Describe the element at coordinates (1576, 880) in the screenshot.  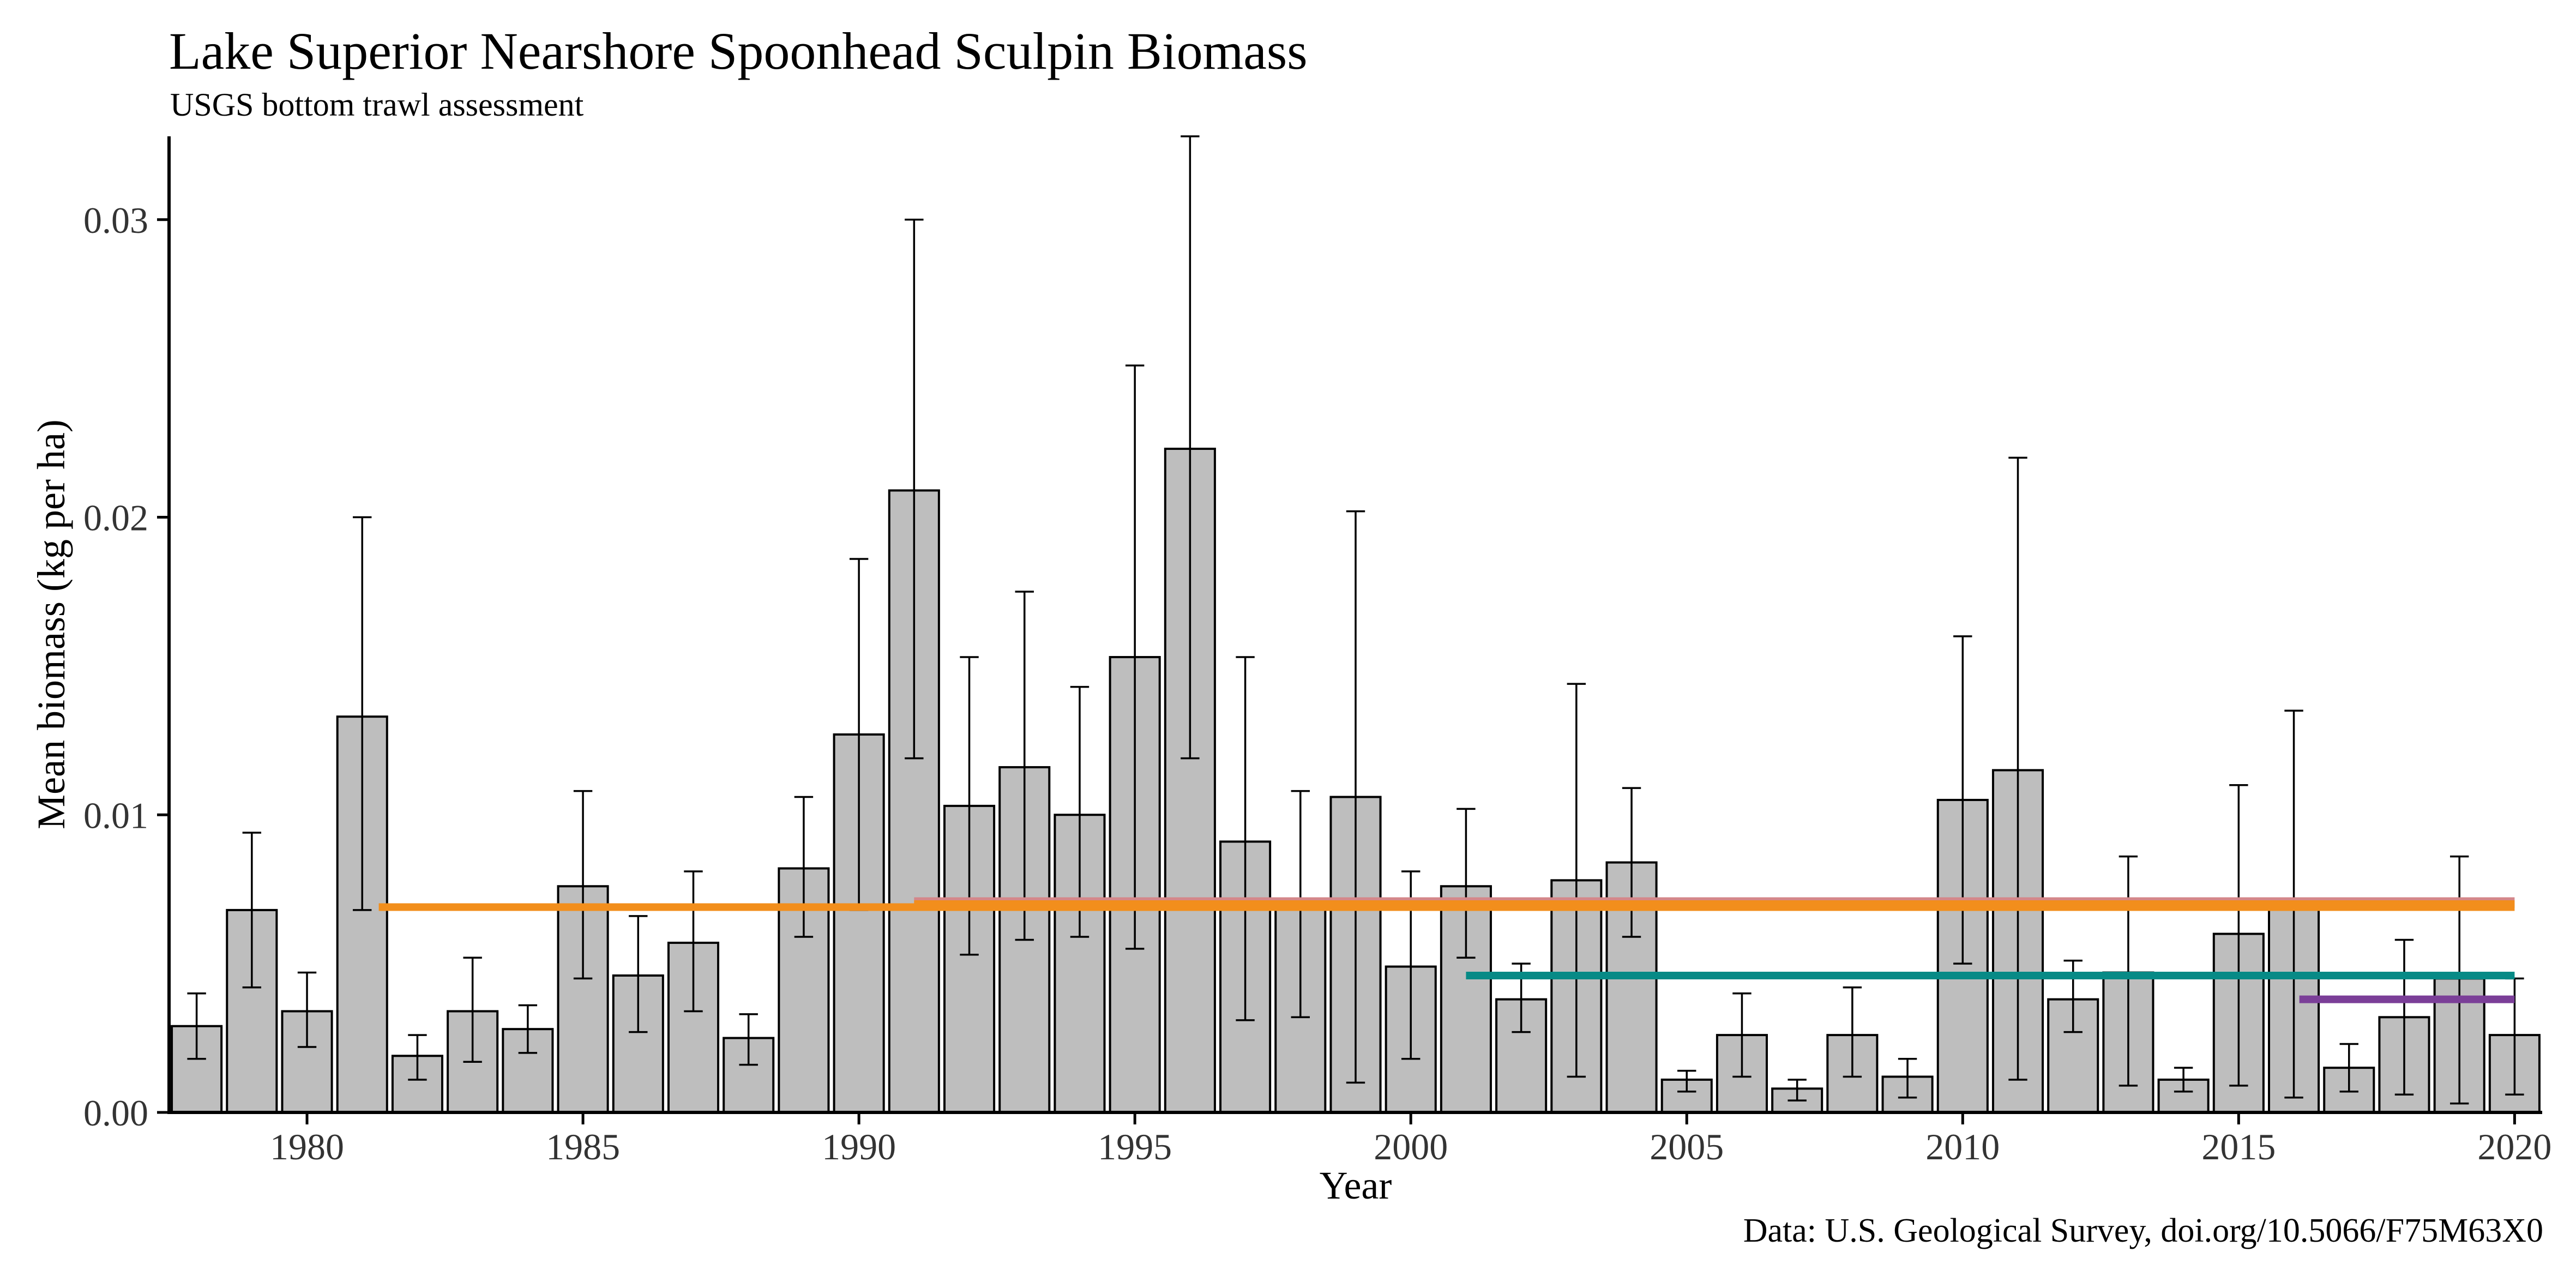
I see `error-bar-2003` at that location.